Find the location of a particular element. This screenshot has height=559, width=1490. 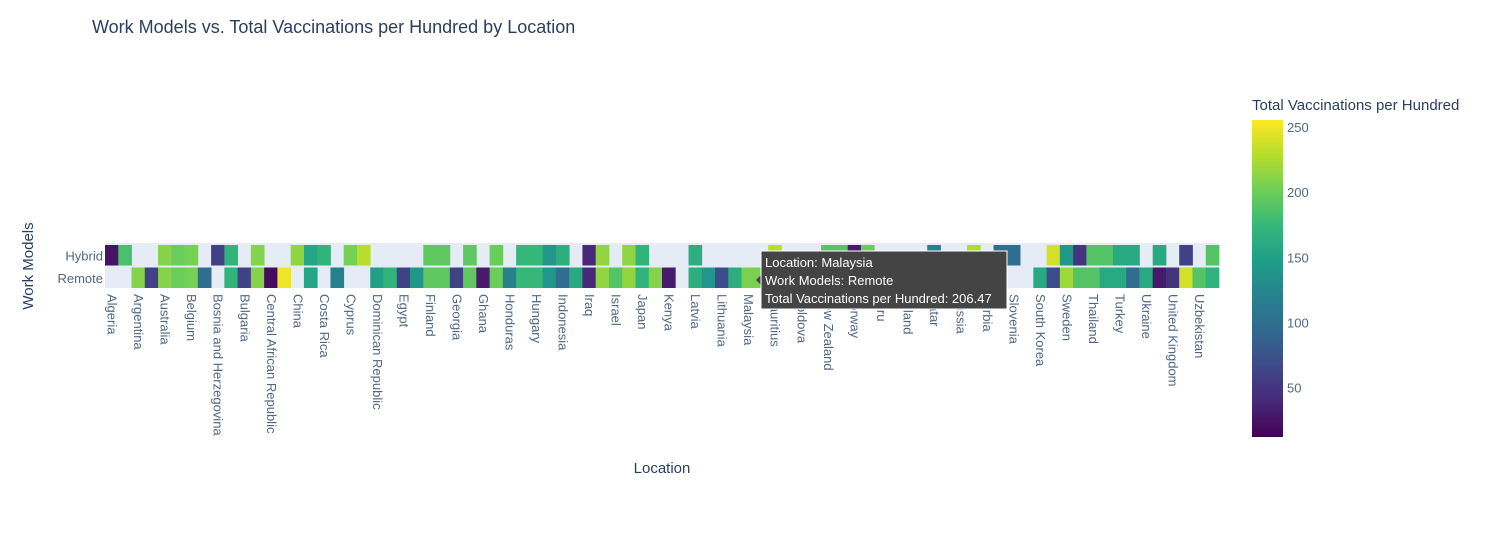

x-tick-label: Finland is located at coordinates (430, 315).